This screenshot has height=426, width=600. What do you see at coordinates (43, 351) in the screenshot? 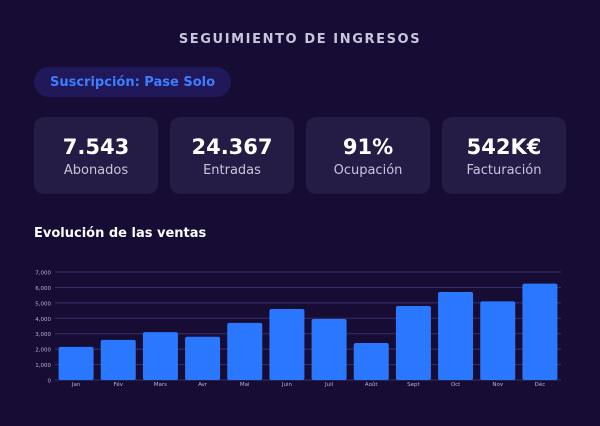
I see `y-tick-label: 2,000` at bounding box center [43, 351].